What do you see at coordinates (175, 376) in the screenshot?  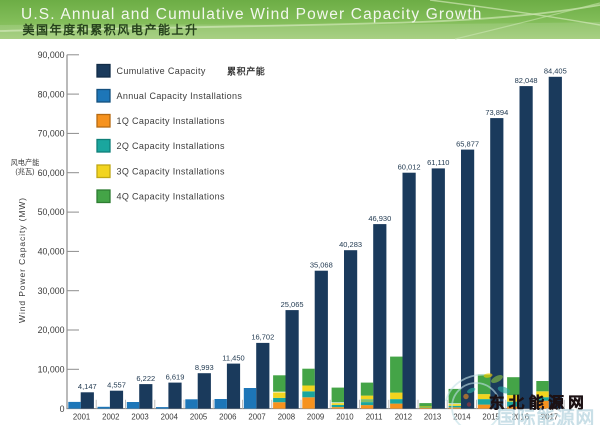 I see `svg-text: 6,619` at bounding box center [175, 376].